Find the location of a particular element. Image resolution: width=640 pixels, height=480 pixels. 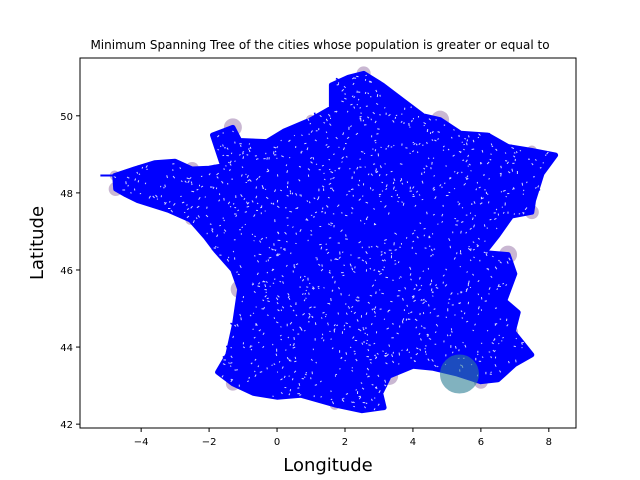

y-axis-ticks: 42 44 46 48 50 is located at coordinates (70, 271).